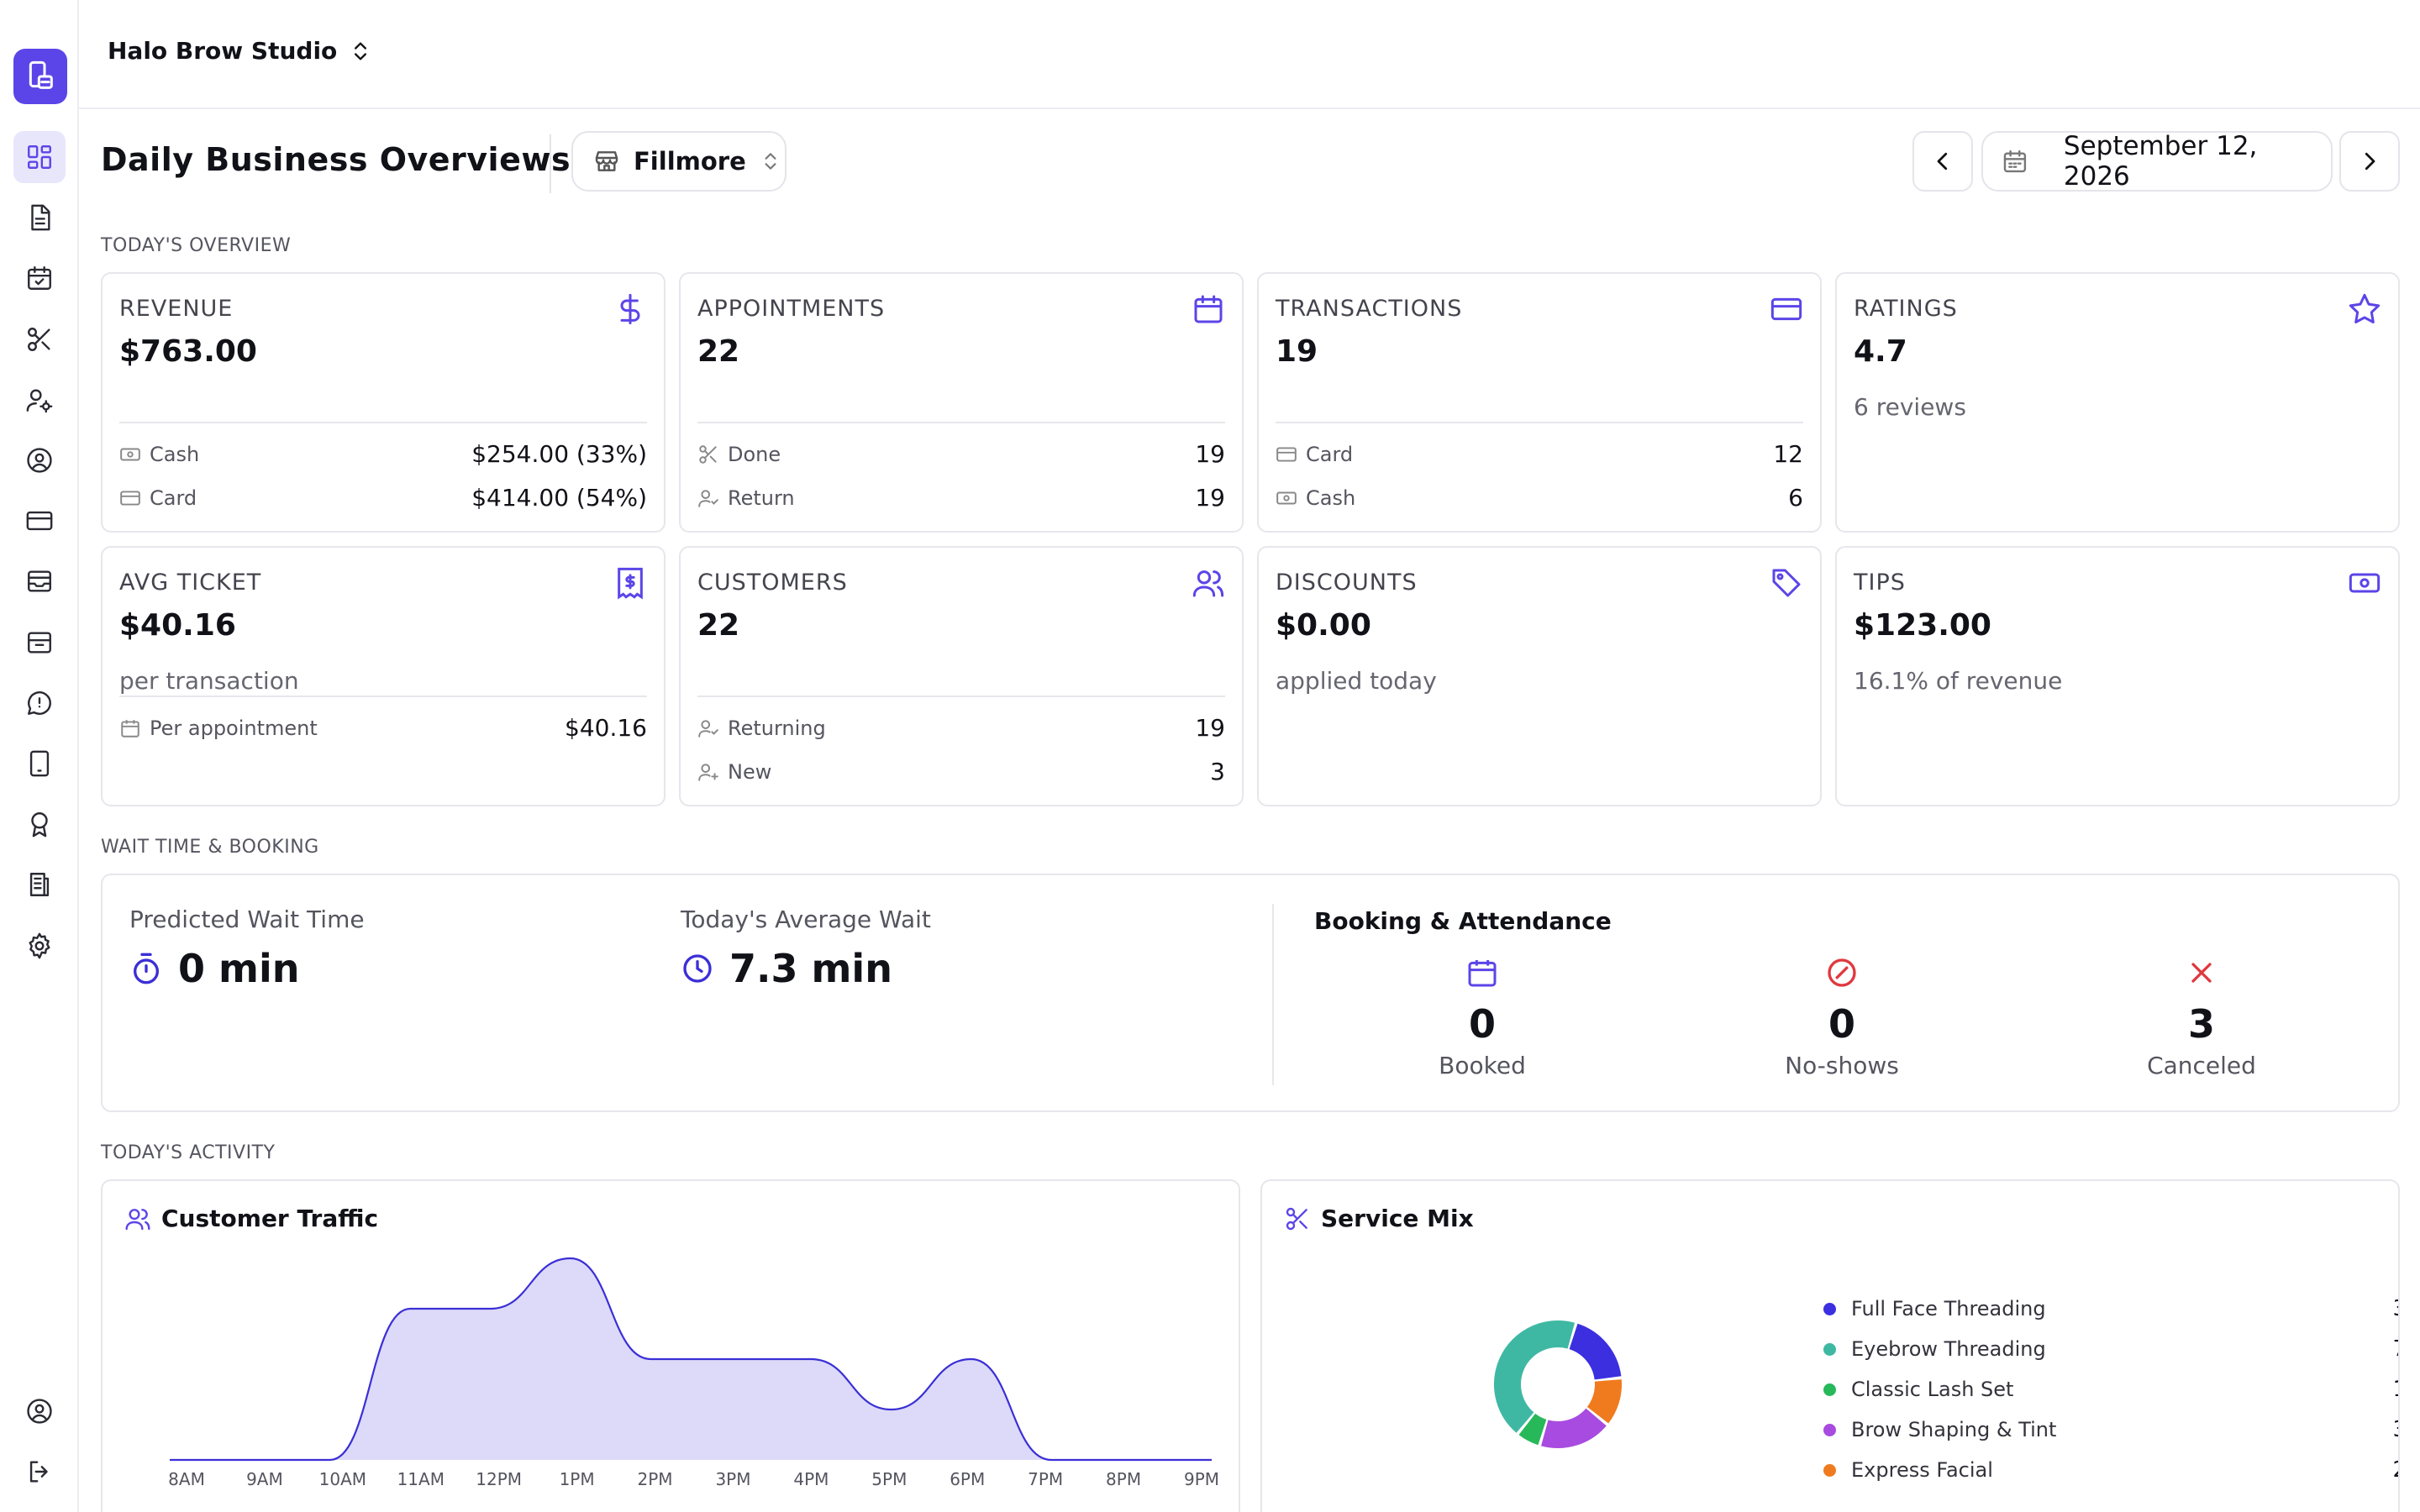 This screenshot has width=2420, height=1512. Describe the element at coordinates (39, 1411) in the screenshot. I see `sidebar-item-account` at that location.